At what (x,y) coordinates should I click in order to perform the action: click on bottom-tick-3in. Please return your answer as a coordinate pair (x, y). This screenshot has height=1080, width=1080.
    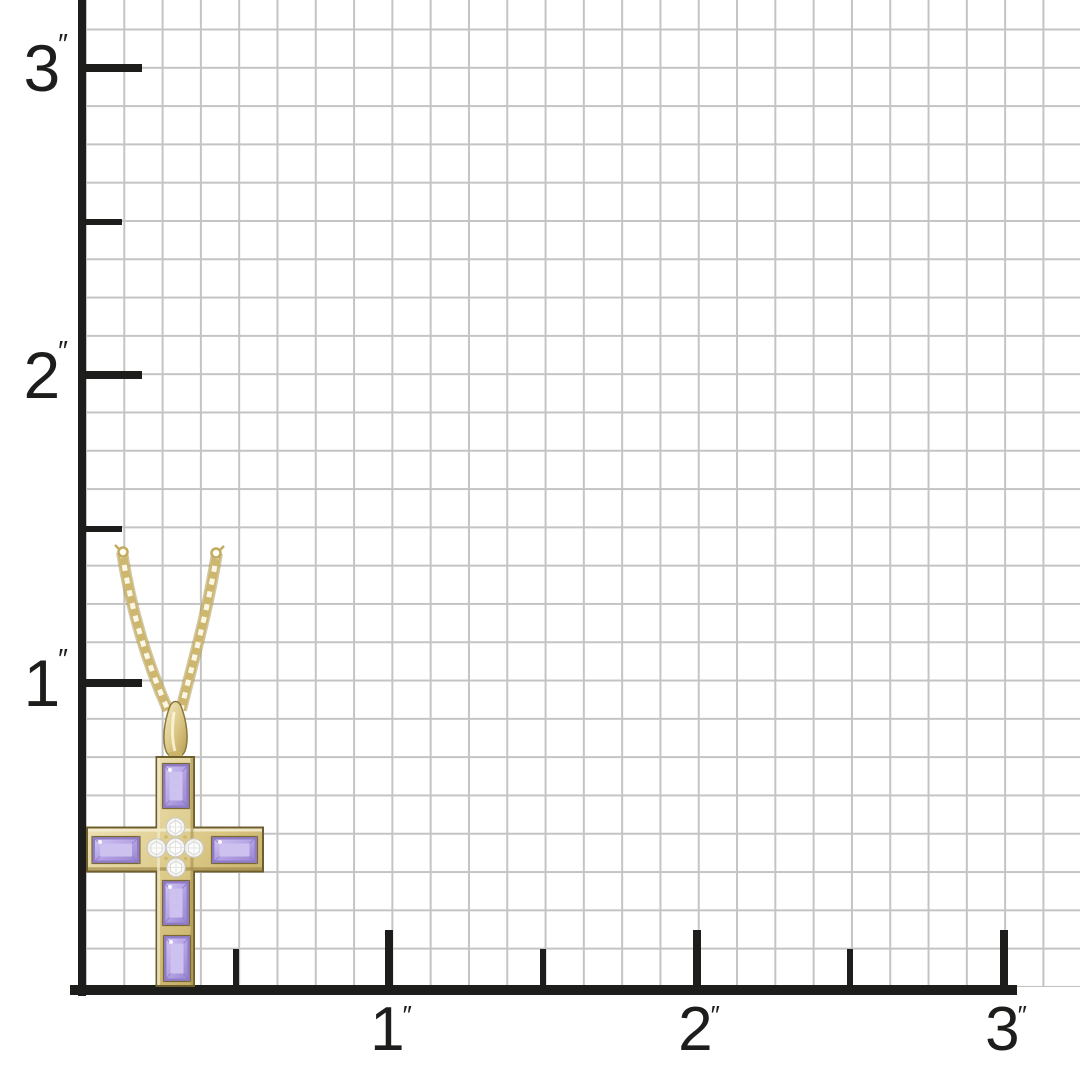
    Looking at the image, I should click on (1004, 958).